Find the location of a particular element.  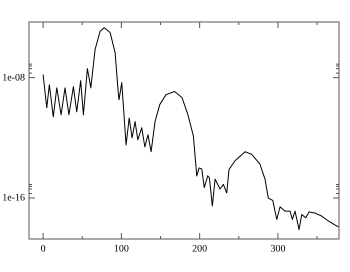

x-tick-label: 200 is located at coordinates (200, 249).